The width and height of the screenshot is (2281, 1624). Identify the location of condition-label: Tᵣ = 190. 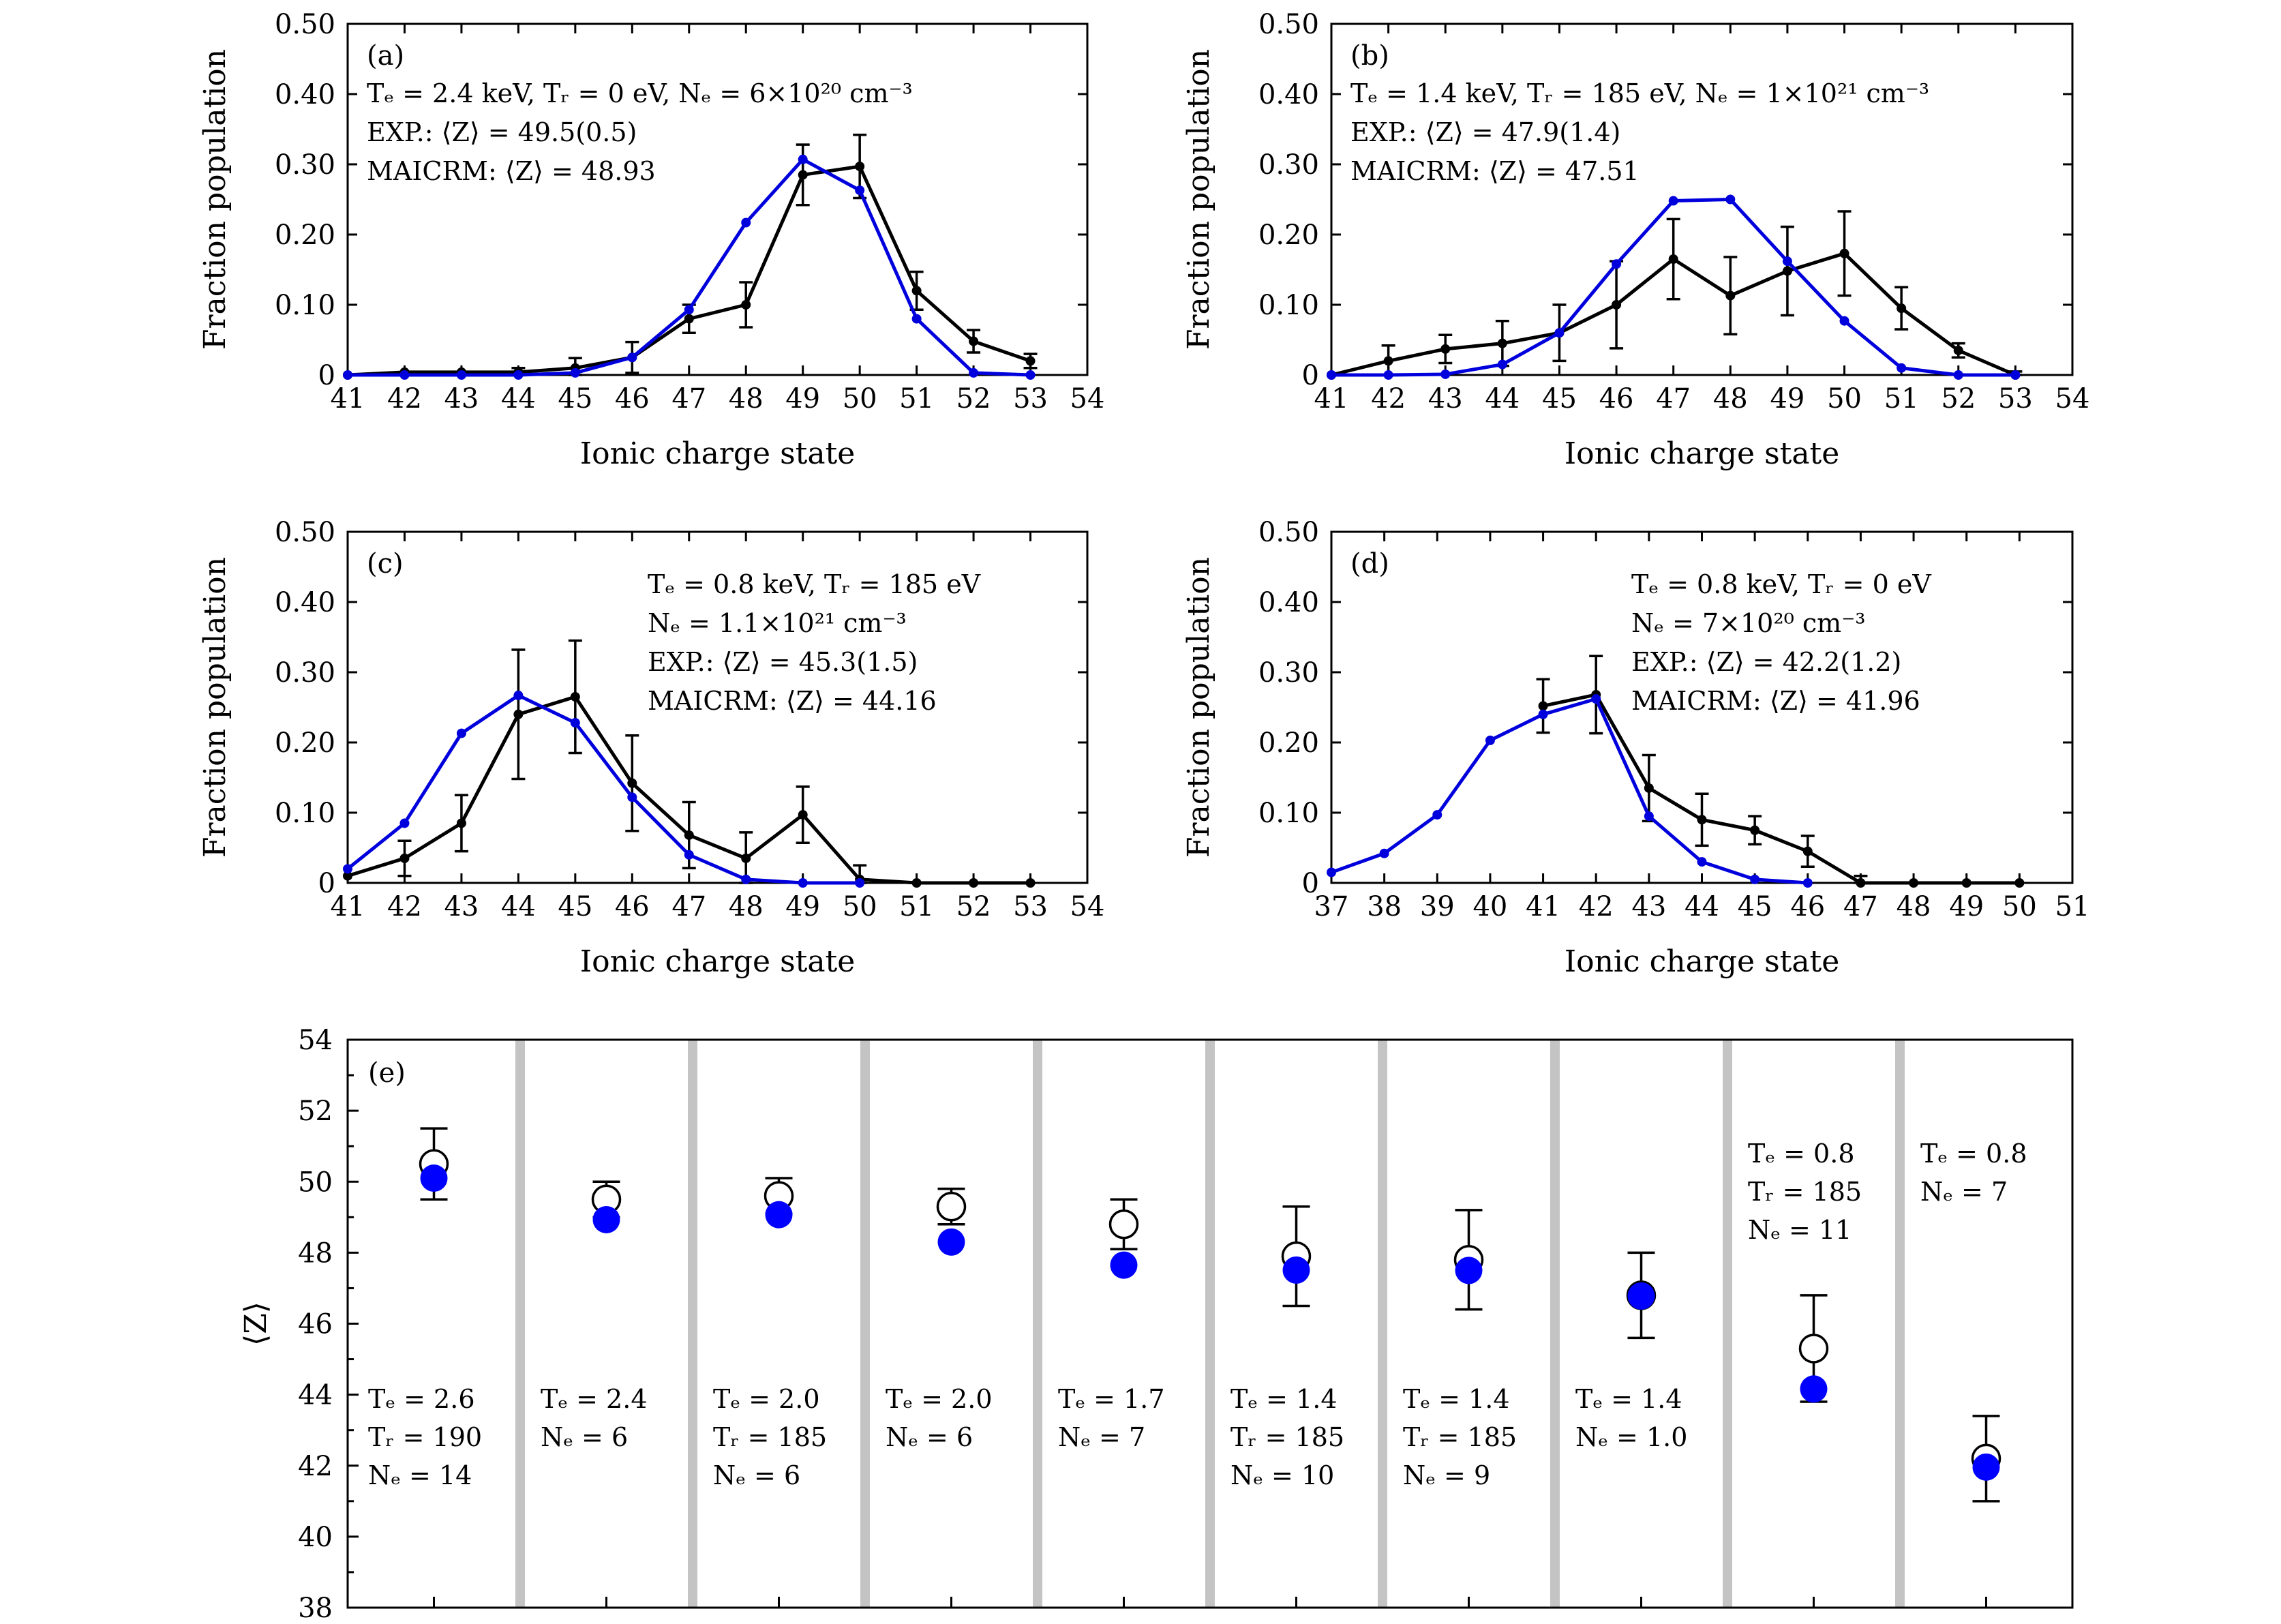
(425, 1437).